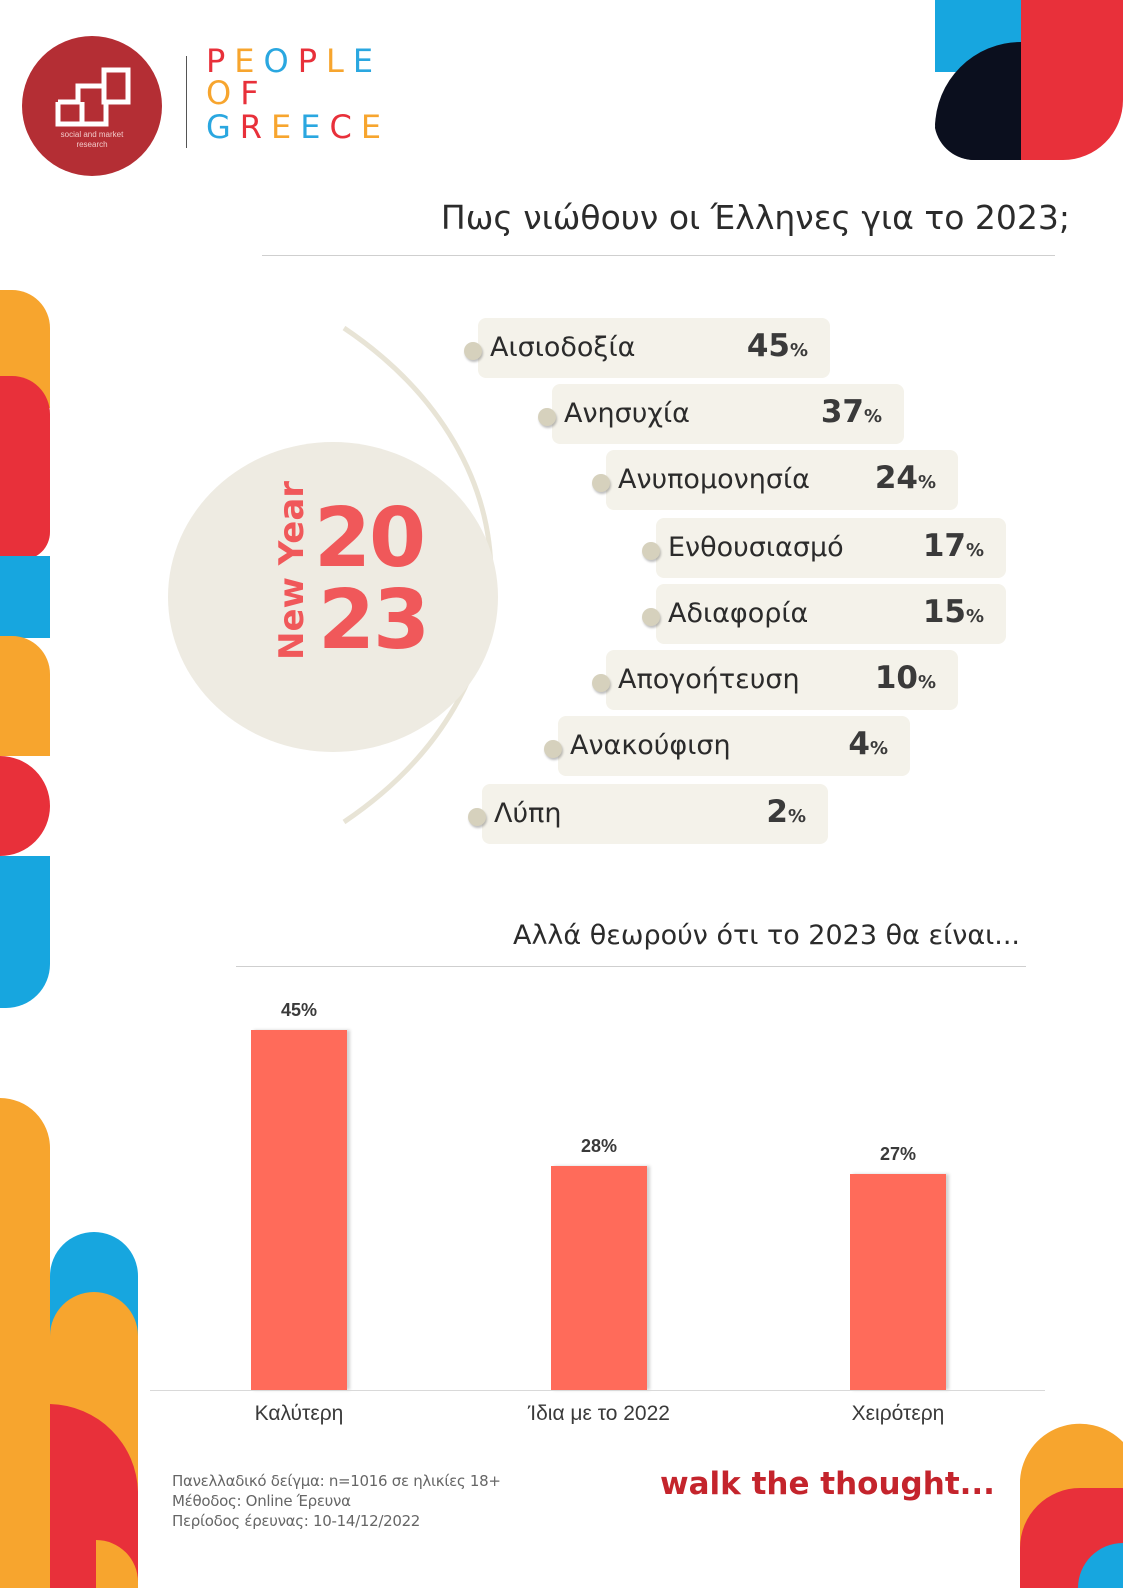 This screenshot has width=1123, height=1588. I want to click on feeling-label: Ανακούφιση, so click(650, 745).